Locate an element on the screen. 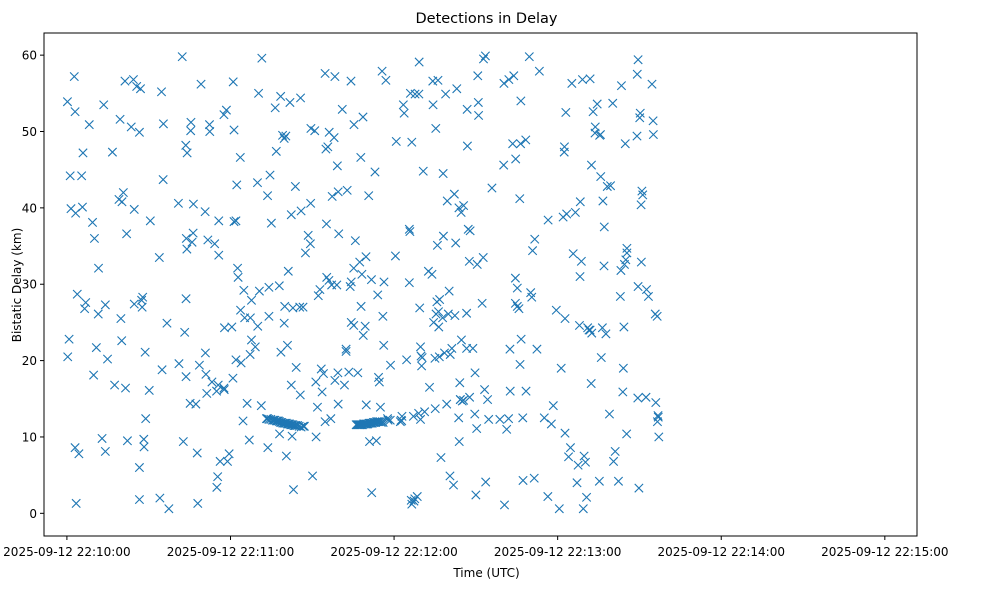 The image size is (988, 590). chart-title: Detections in Delay is located at coordinates (486, 19).